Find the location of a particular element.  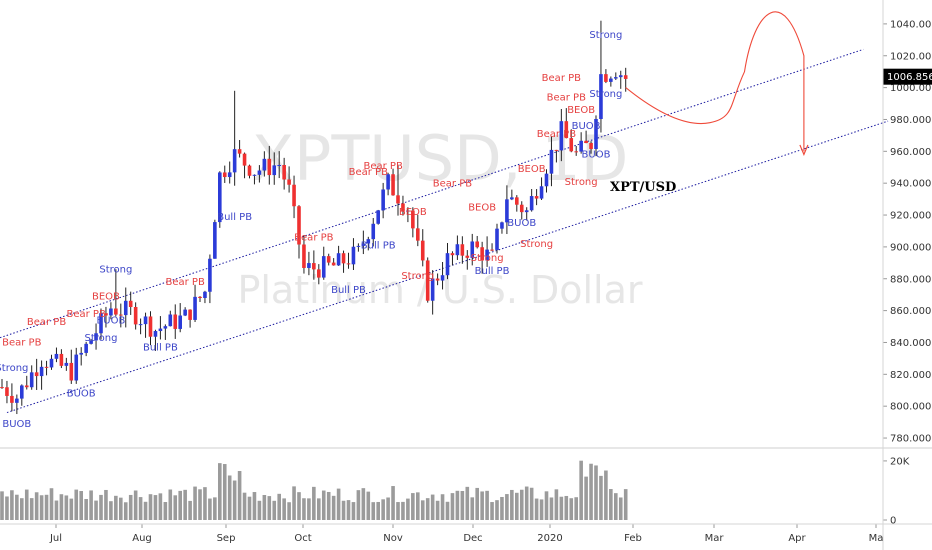

current-price-tag: 1006.856 is located at coordinates (907, 76).